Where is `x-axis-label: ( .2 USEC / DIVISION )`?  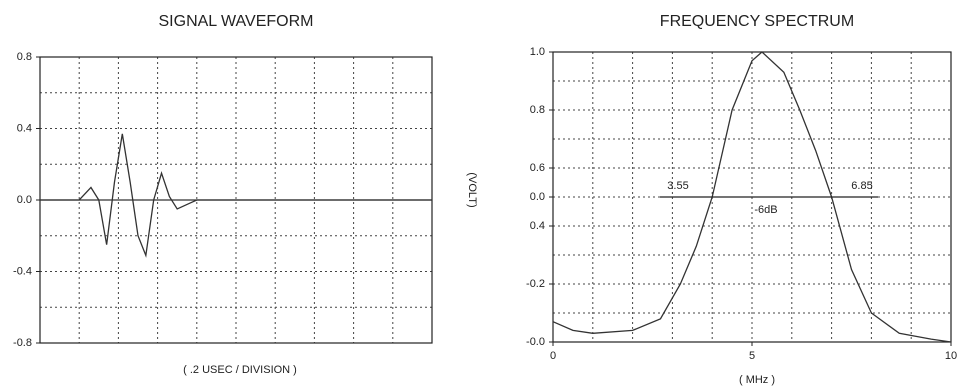
x-axis-label: ( .2 USEC / DIVISION ) is located at coordinates (240, 370).